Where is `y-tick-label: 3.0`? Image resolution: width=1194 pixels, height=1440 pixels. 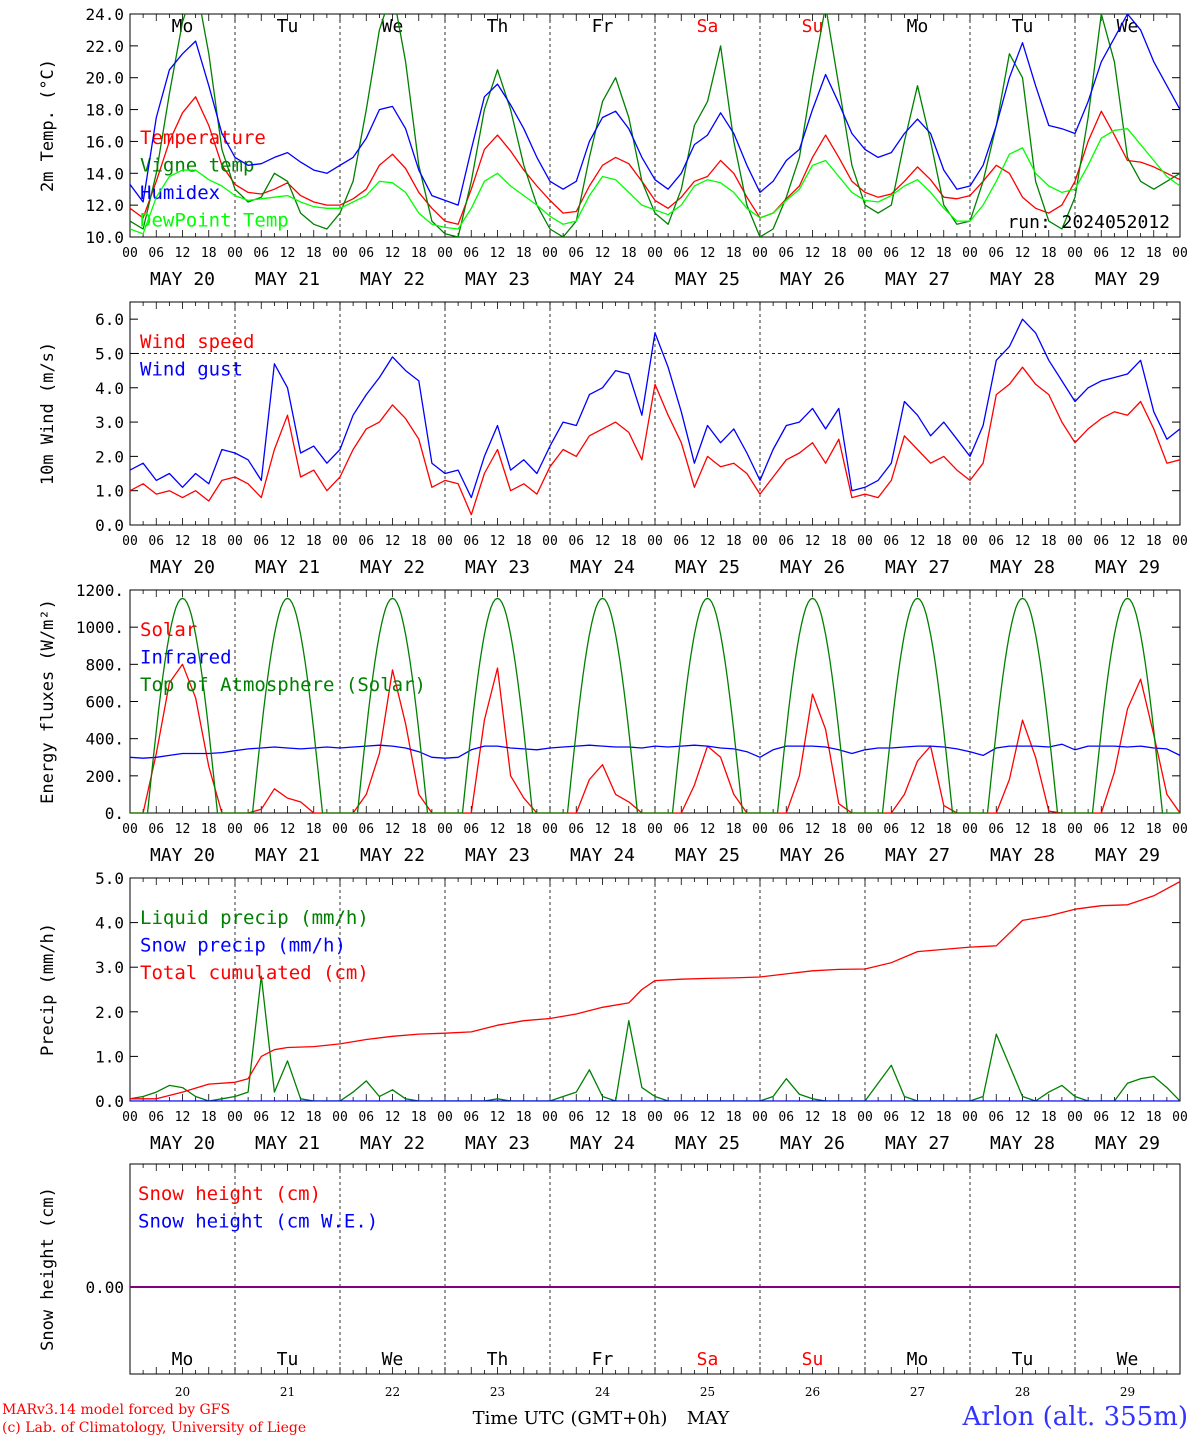
y-tick-label: 3.0 is located at coordinates (109, 967).